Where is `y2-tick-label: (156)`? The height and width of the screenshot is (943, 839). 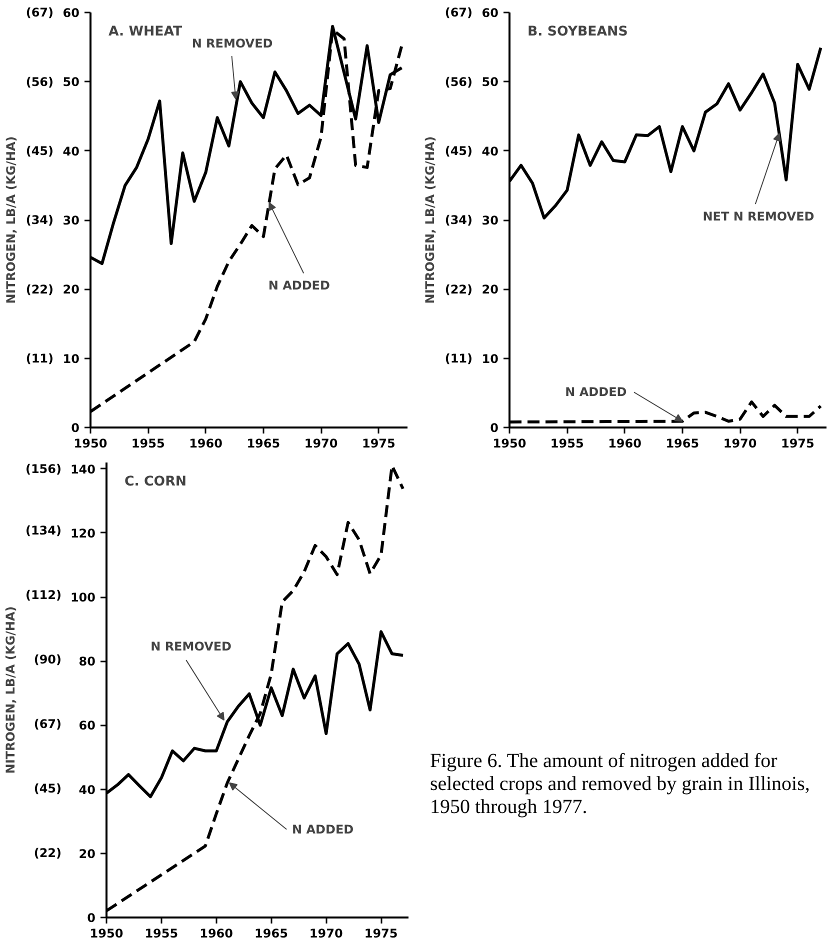 y2-tick-label: (156) is located at coordinates (43, 469).